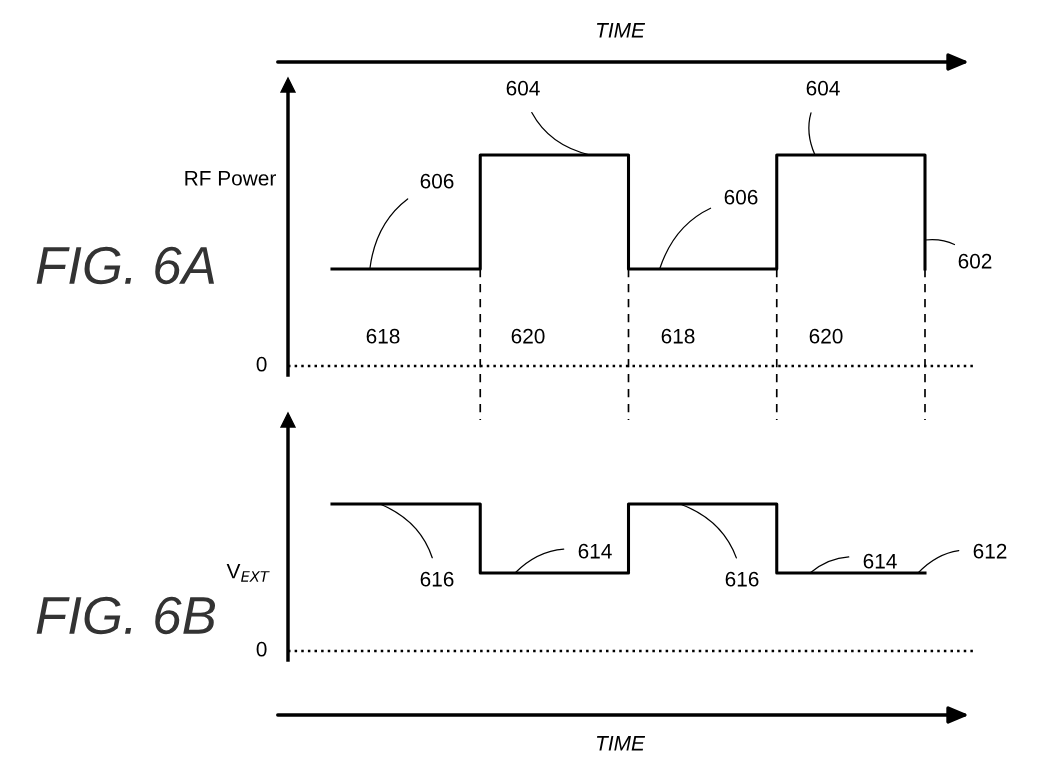 This screenshot has width=1044, height=760. What do you see at coordinates (125, 265) in the screenshot?
I see `text: FIG. 6A` at bounding box center [125, 265].